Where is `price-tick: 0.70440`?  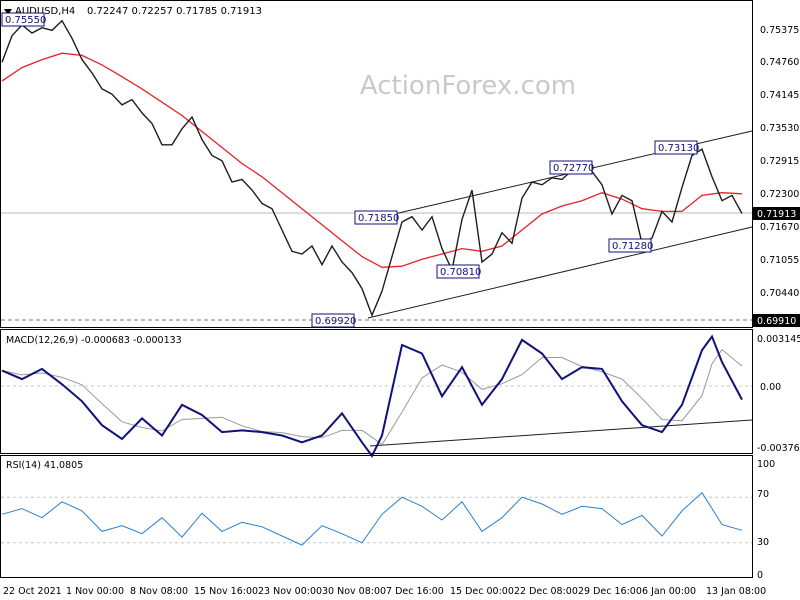 price-tick: 0.70440 is located at coordinates (779, 293).